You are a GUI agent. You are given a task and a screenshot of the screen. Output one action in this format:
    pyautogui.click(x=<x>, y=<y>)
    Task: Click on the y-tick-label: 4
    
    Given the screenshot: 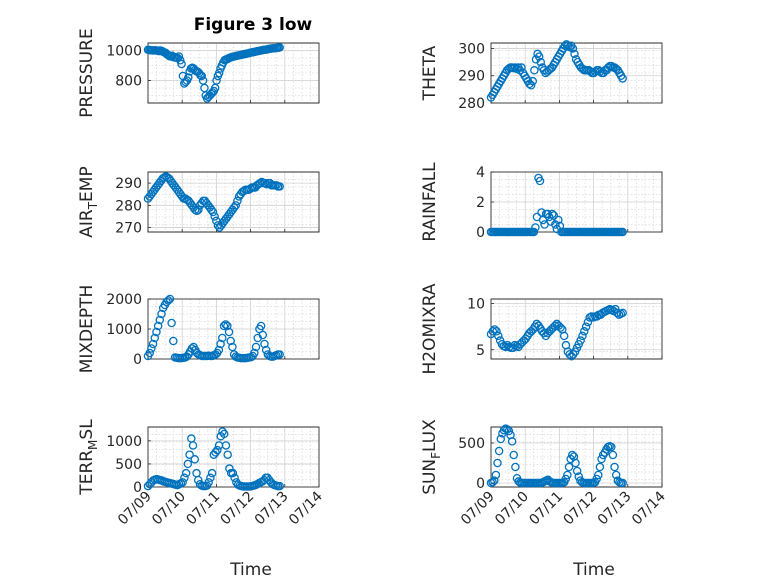 What is the action you would take?
    pyautogui.click(x=480, y=173)
    